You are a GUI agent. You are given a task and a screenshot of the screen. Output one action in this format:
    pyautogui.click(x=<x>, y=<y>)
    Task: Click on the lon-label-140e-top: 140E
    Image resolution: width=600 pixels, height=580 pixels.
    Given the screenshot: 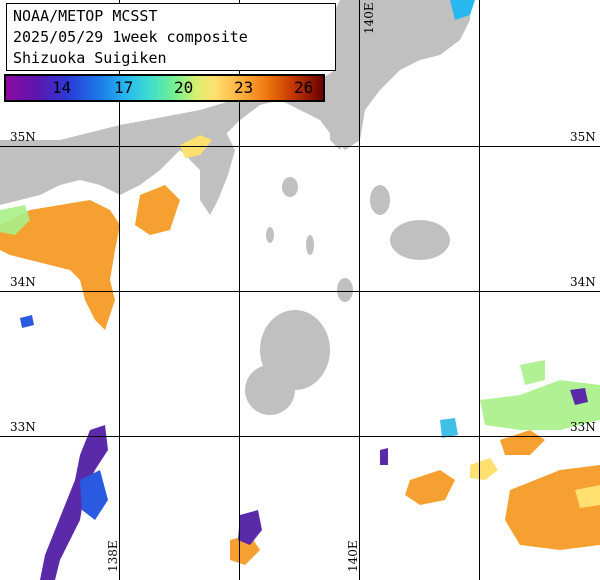 What is the action you would take?
    pyautogui.click(x=369, y=18)
    